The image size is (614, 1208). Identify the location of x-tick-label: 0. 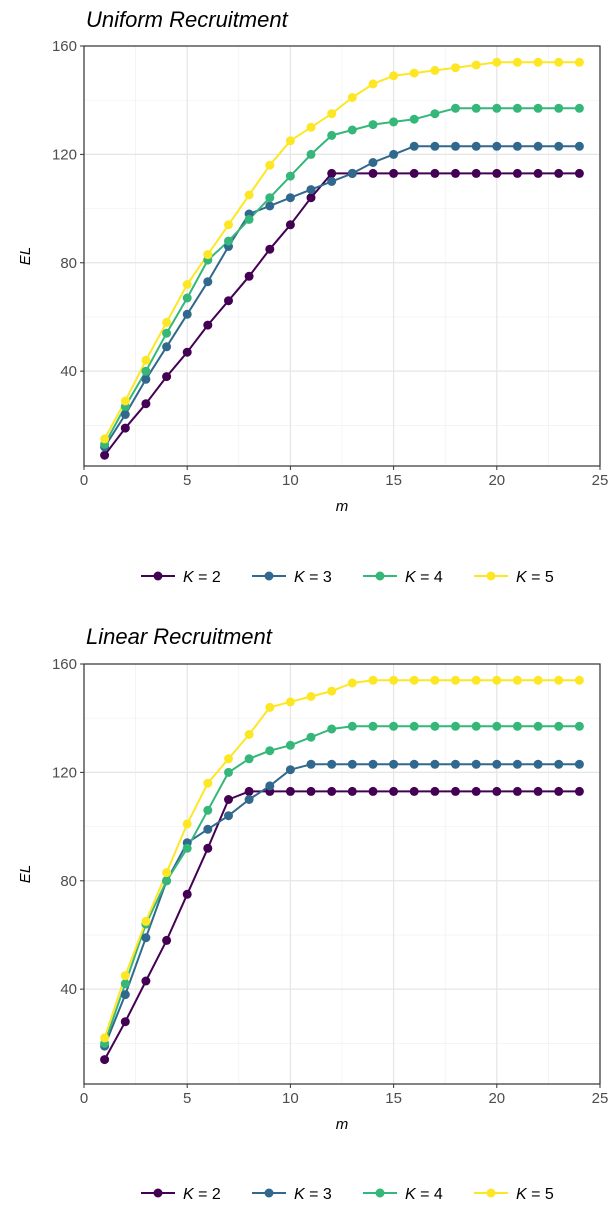
(84, 480).